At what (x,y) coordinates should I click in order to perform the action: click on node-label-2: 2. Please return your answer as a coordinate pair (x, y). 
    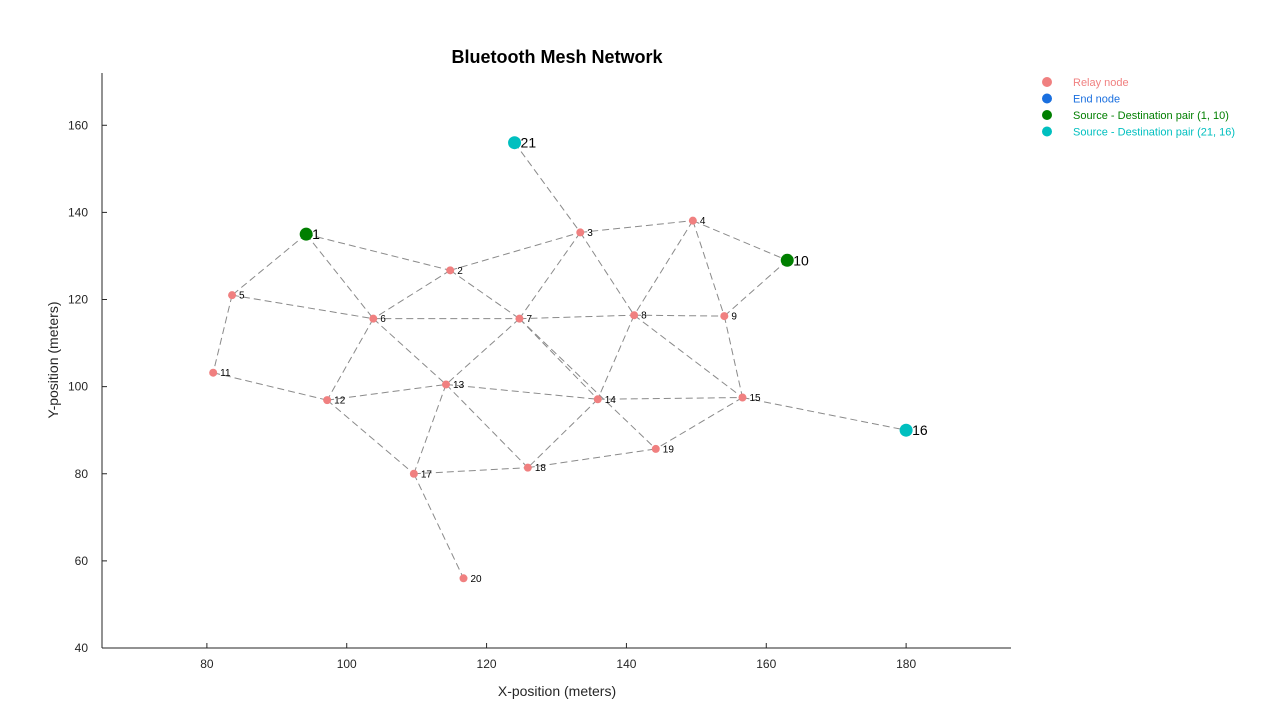
    Looking at the image, I should click on (460, 271).